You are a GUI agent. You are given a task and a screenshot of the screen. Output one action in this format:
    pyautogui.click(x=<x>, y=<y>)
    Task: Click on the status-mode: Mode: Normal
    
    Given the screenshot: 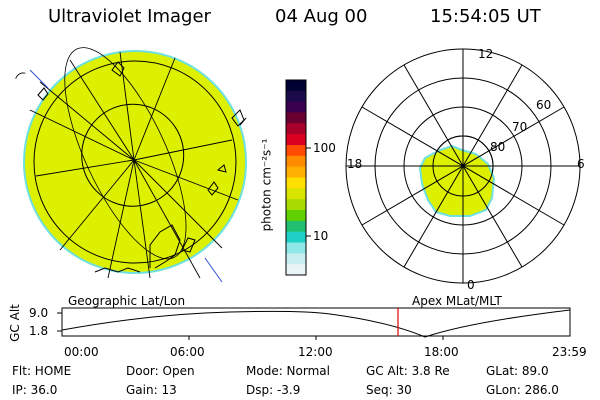 What is the action you would take?
    pyautogui.click(x=288, y=371)
    